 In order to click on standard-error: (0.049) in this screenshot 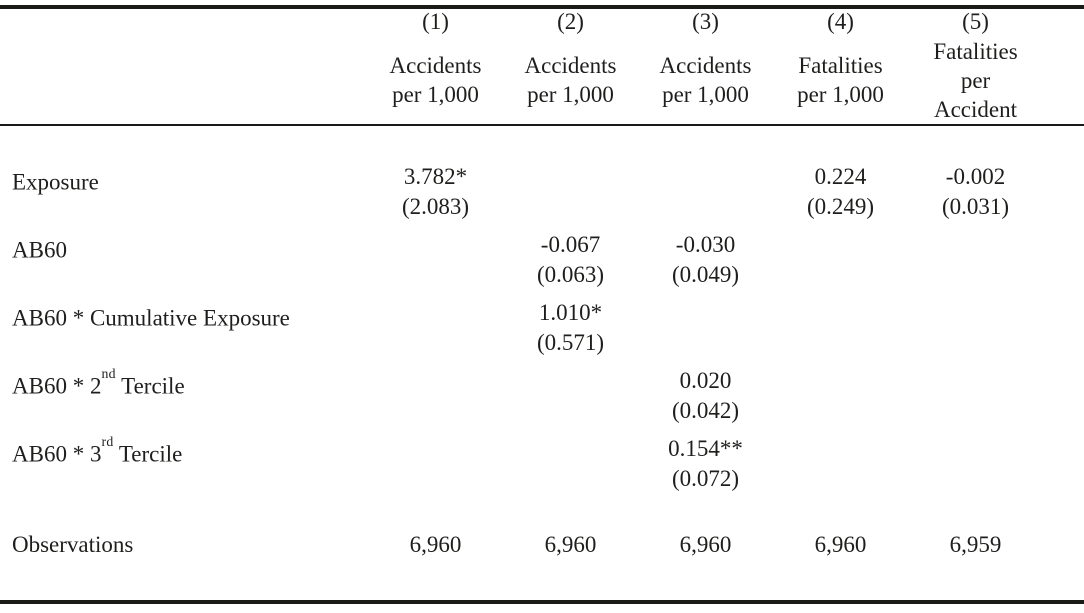, I will do `click(705, 274)`.